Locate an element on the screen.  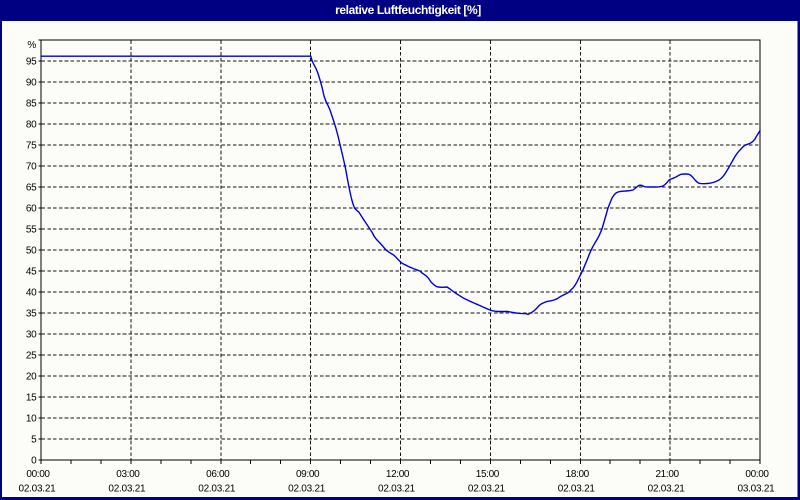
svg-text: 55 is located at coordinates (31, 230).